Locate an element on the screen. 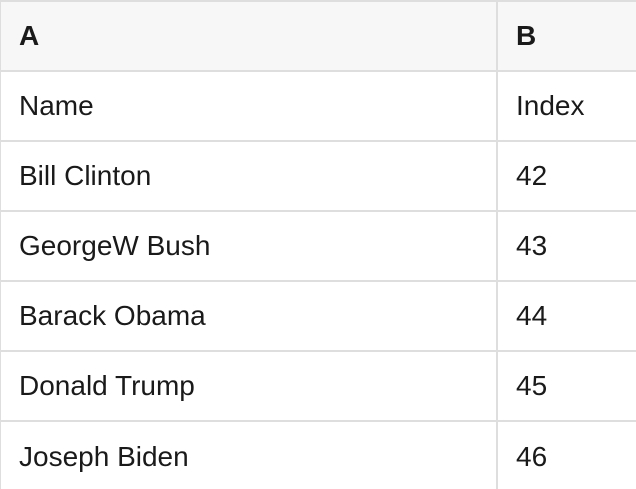 The width and height of the screenshot is (636, 489). table-cell: Index is located at coordinates (550, 105).